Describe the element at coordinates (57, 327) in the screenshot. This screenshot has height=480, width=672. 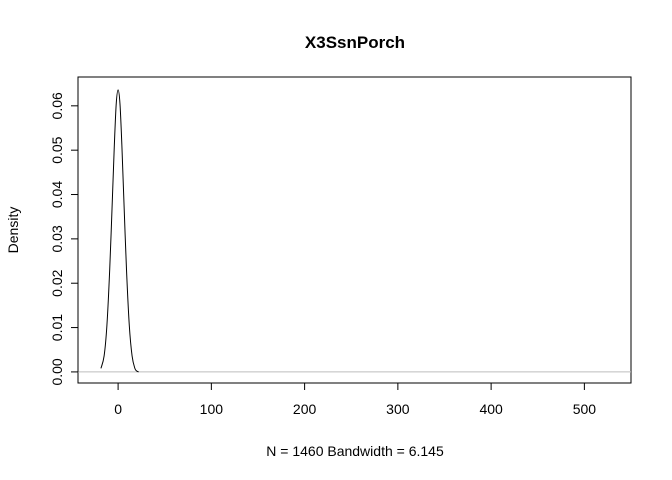
I see `y-tick-label: 0.01` at that location.